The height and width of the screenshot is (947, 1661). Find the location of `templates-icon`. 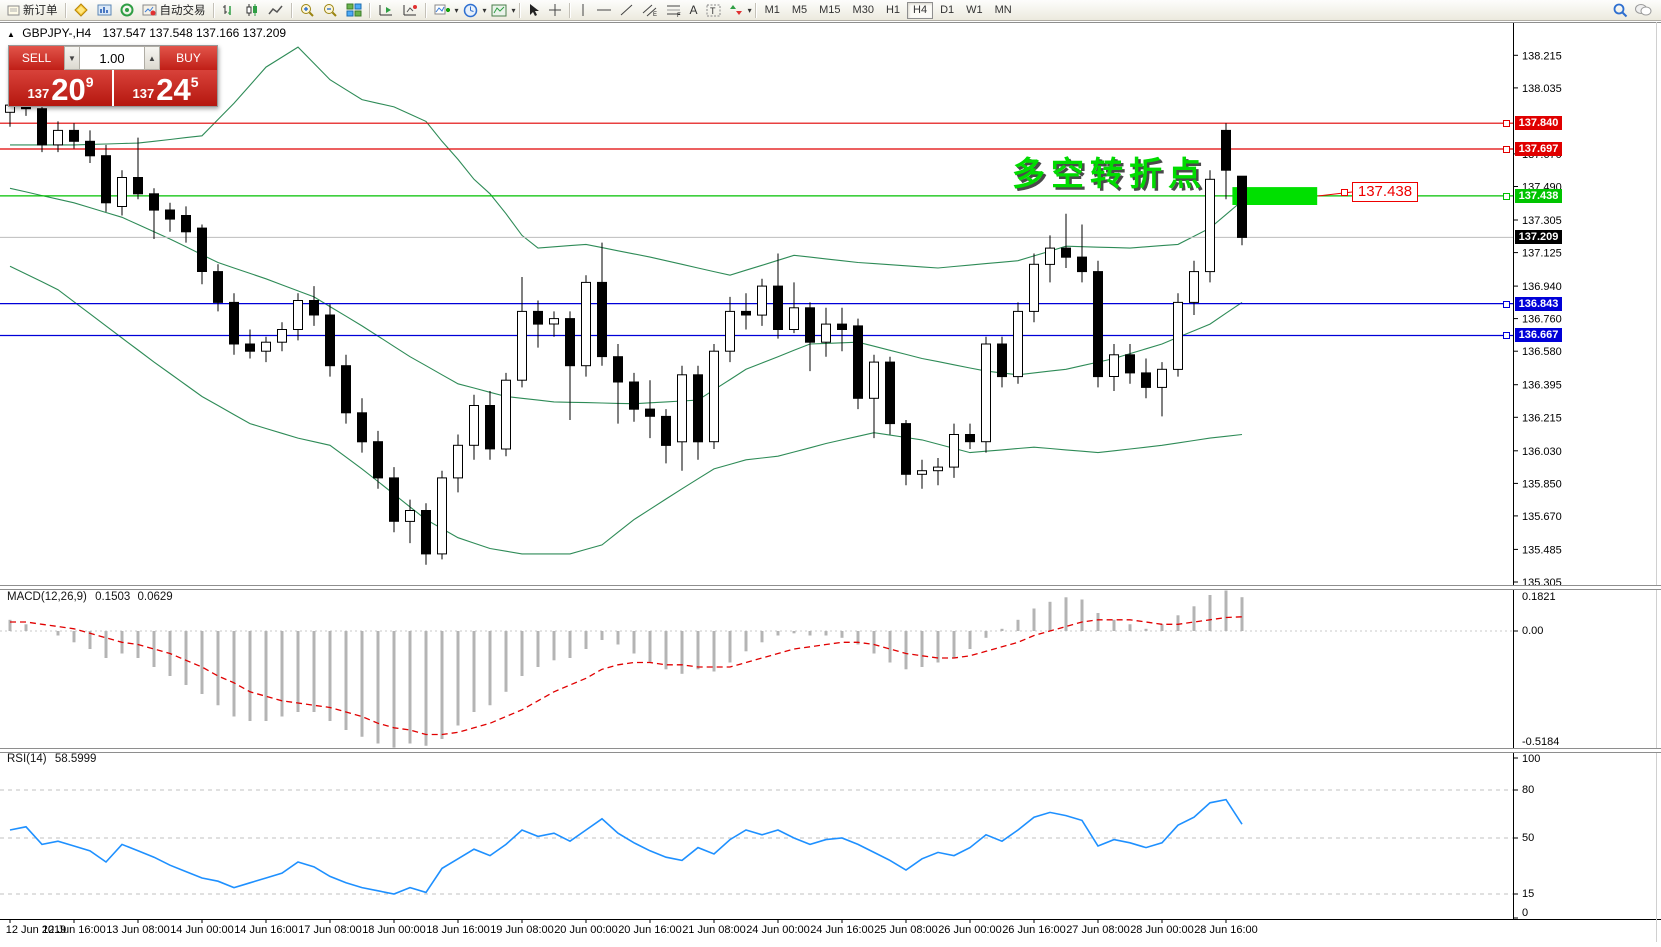

templates-icon is located at coordinates (499, 10).